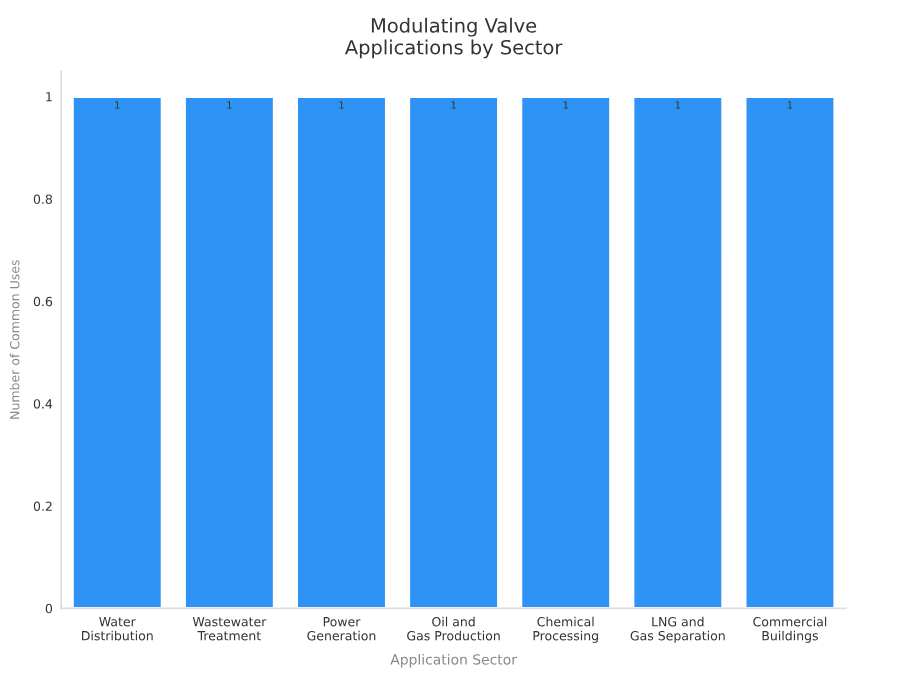 The width and height of the screenshot is (900, 676). Describe the element at coordinates (454, 38) in the screenshot. I see `chart-title: Modulating Valve Applications by Sector` at that location.